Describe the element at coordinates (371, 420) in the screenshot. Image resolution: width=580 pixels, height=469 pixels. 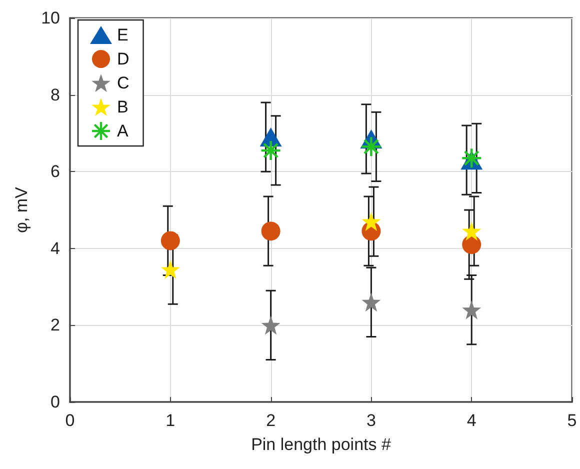
I see `x-tick-label: 3` at that location.